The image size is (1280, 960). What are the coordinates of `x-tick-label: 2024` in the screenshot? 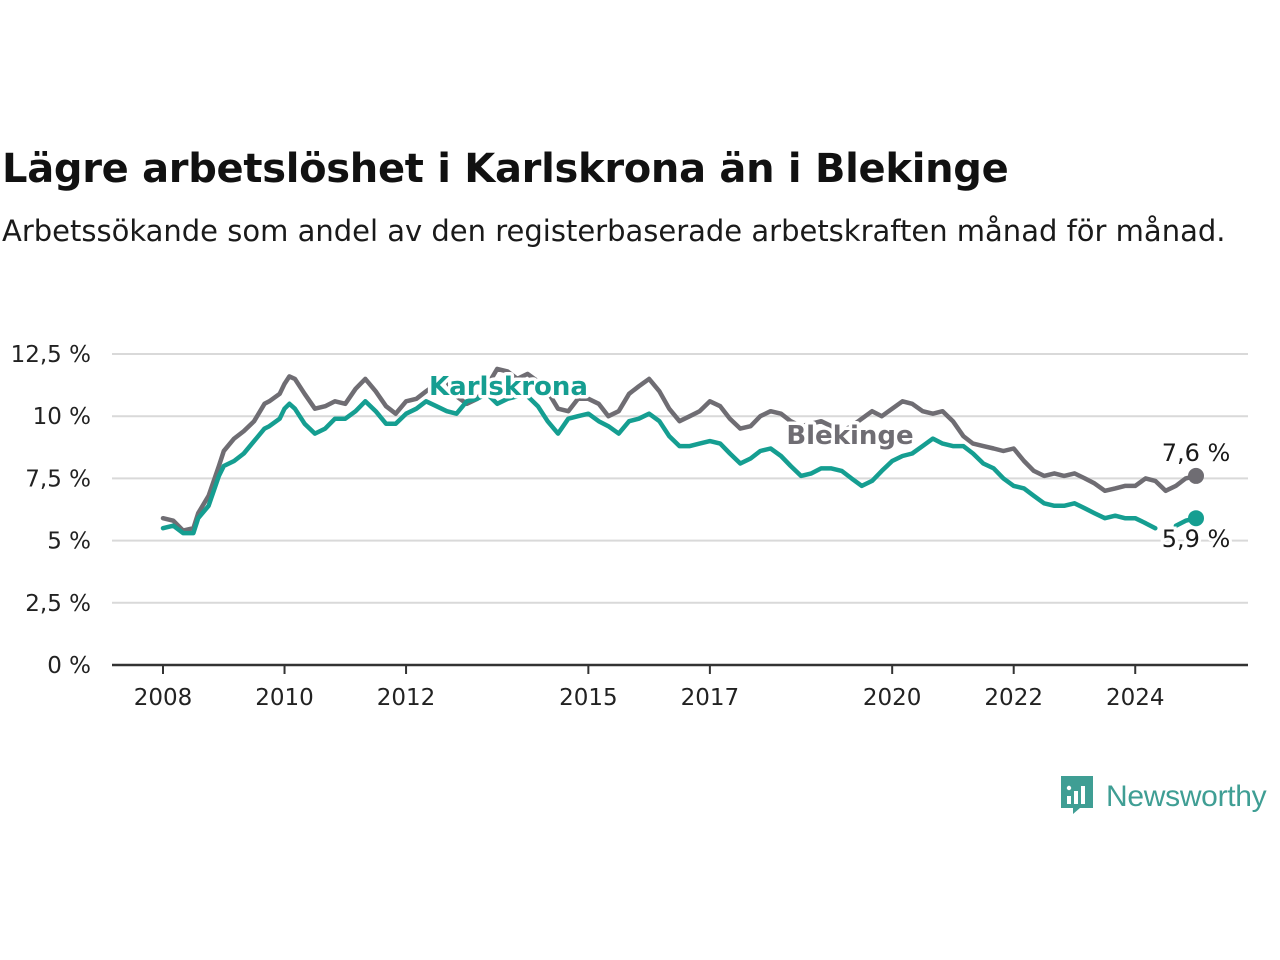 It's located at (1135, 698).